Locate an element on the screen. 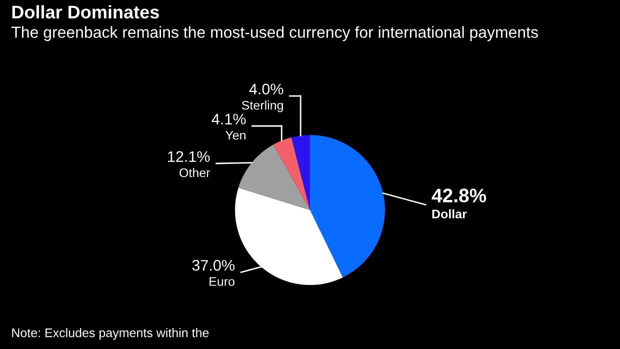  slice-label: Sterling is located at coordinates (262, 106).